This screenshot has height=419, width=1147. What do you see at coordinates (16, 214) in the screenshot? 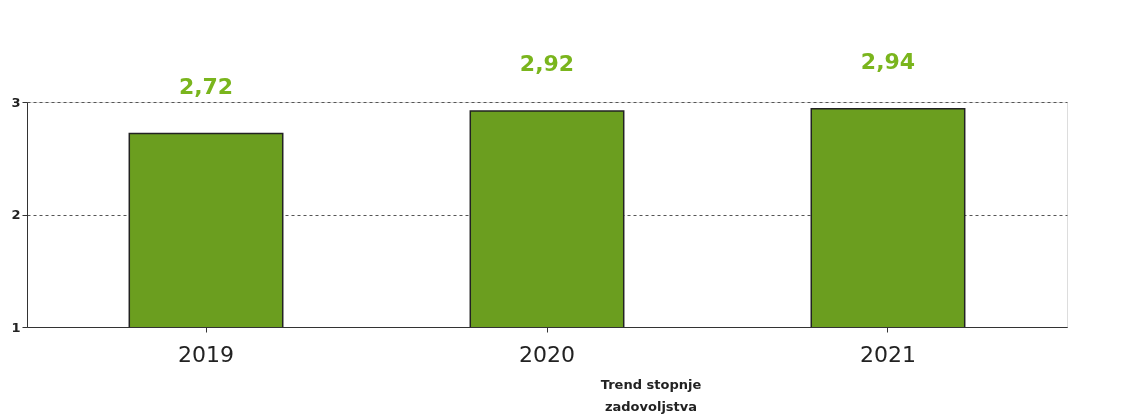
I see `y-tick-label: 2` at bounding box center [16, 214].